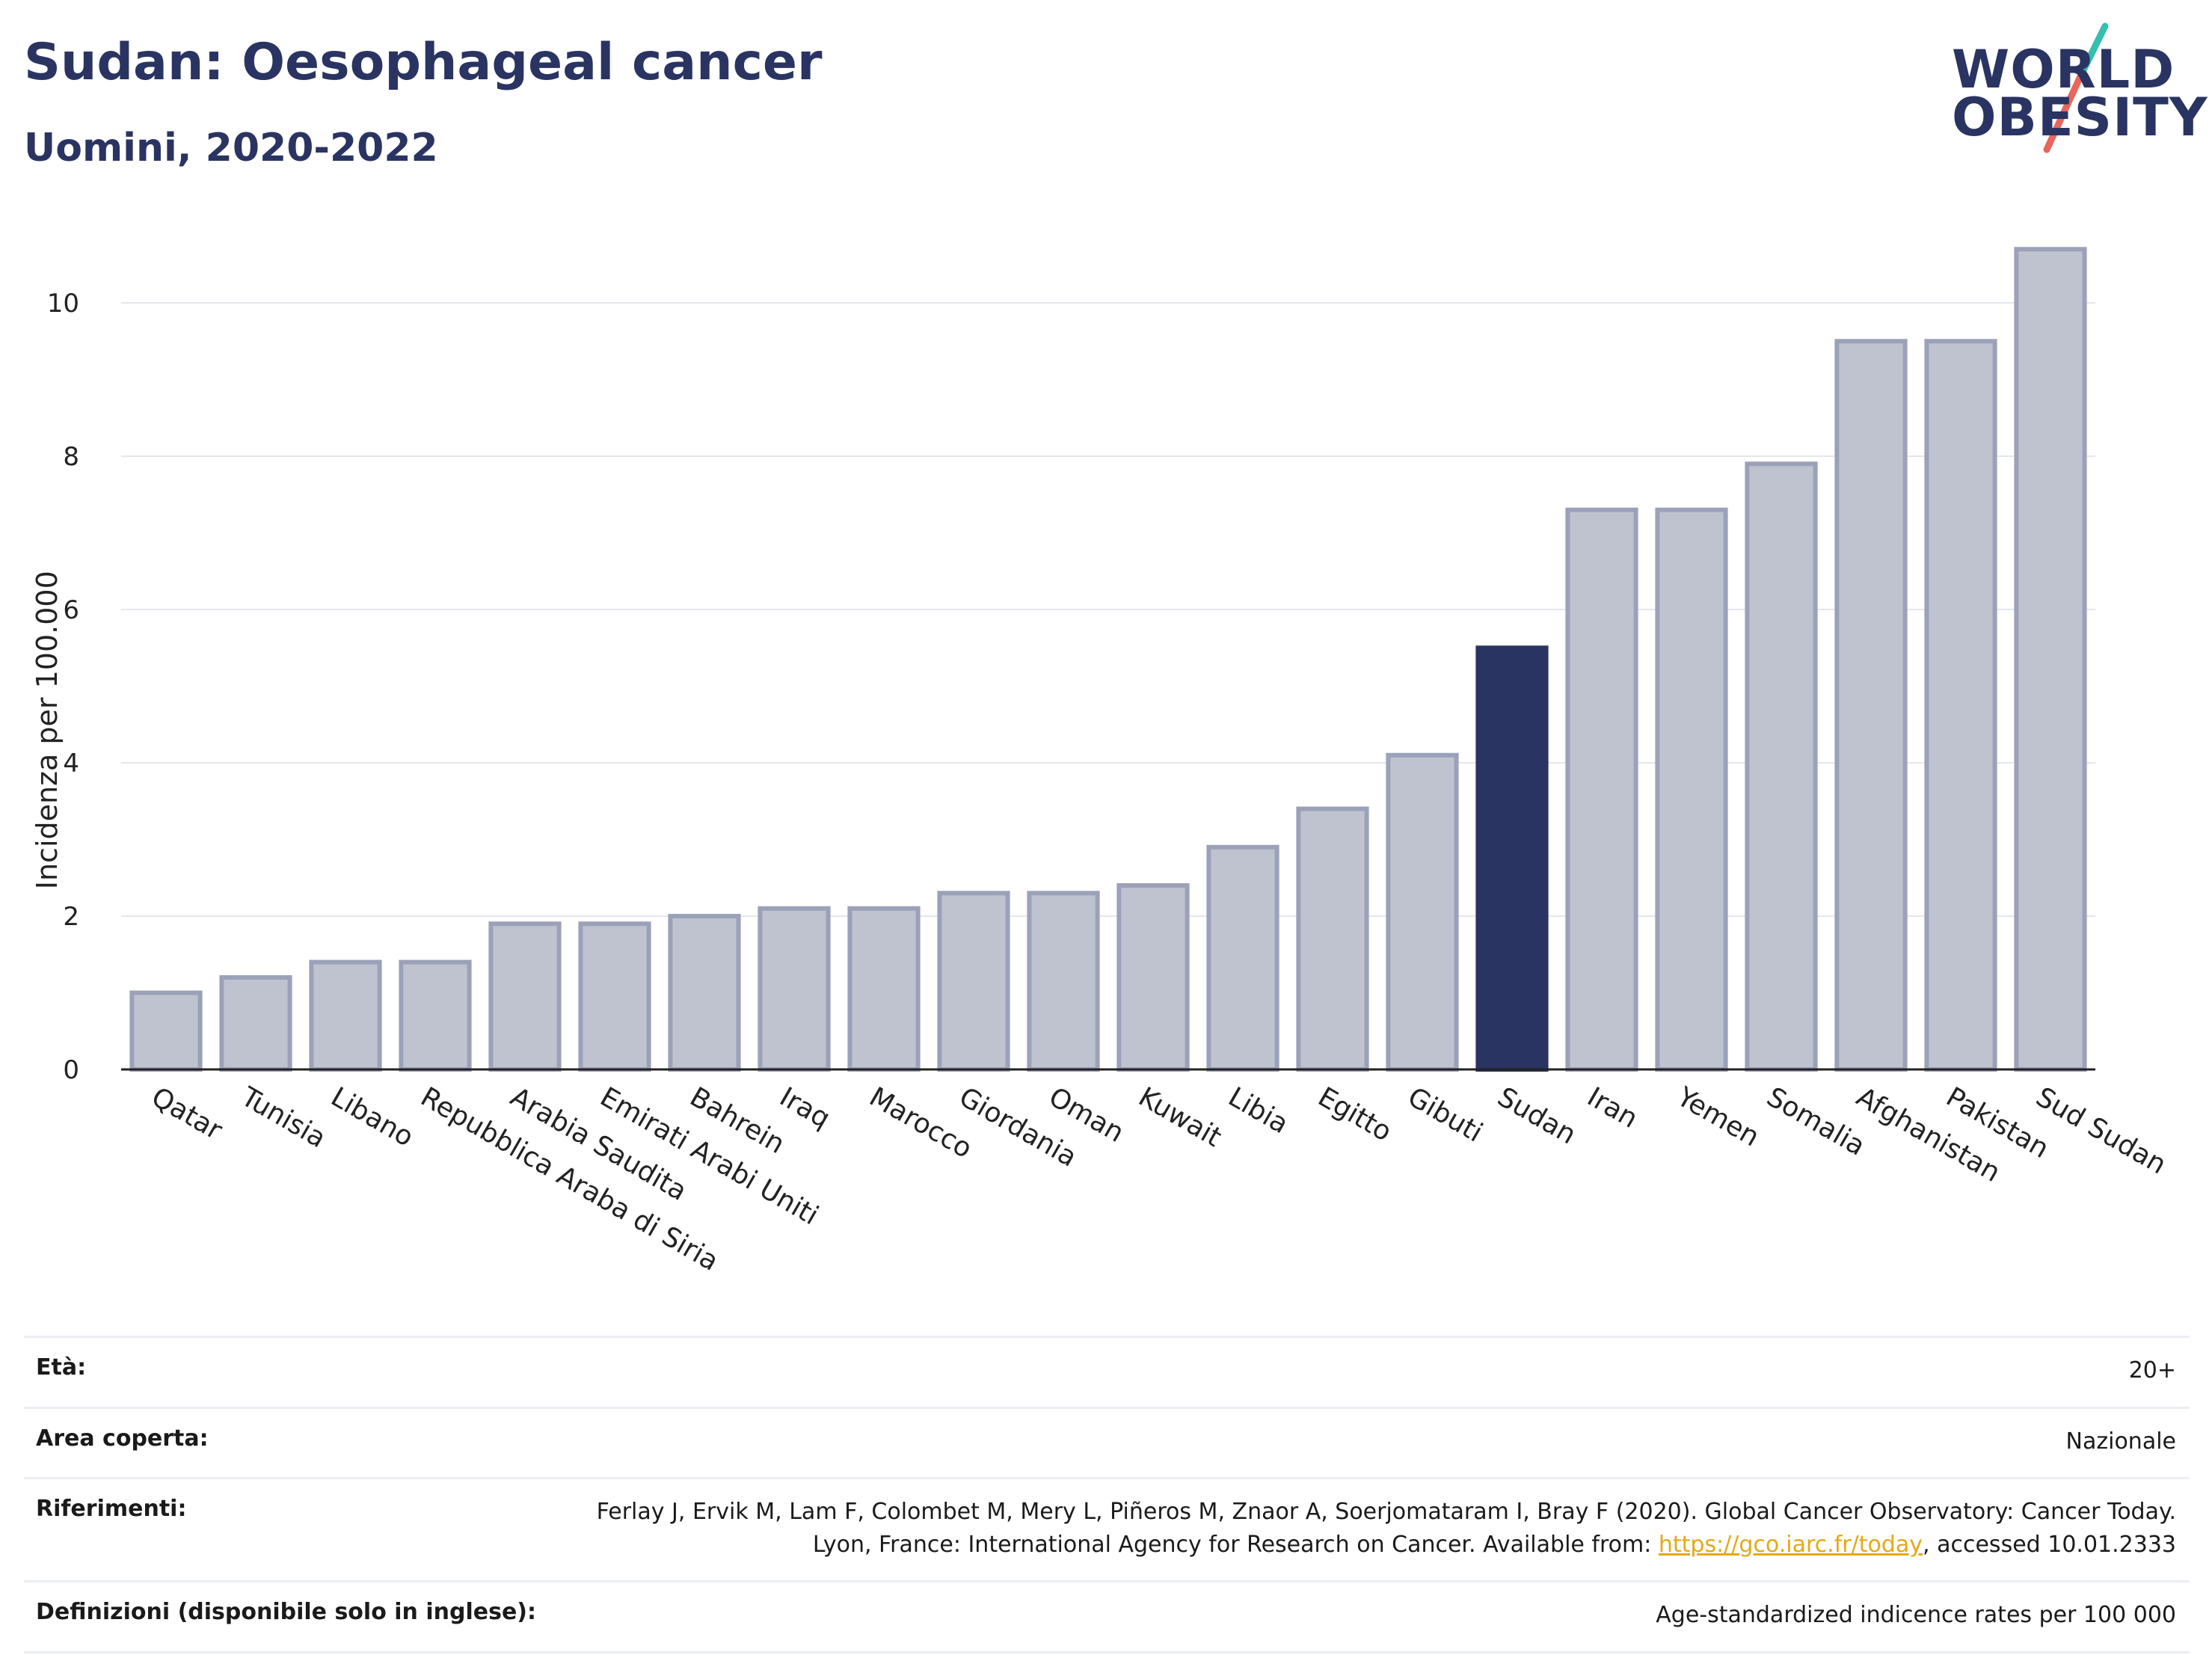  What do you see at coordinates (372, 1116) in the screenshot?
I see `x-tick-label: Libano` at bounding box center [372, 1116].